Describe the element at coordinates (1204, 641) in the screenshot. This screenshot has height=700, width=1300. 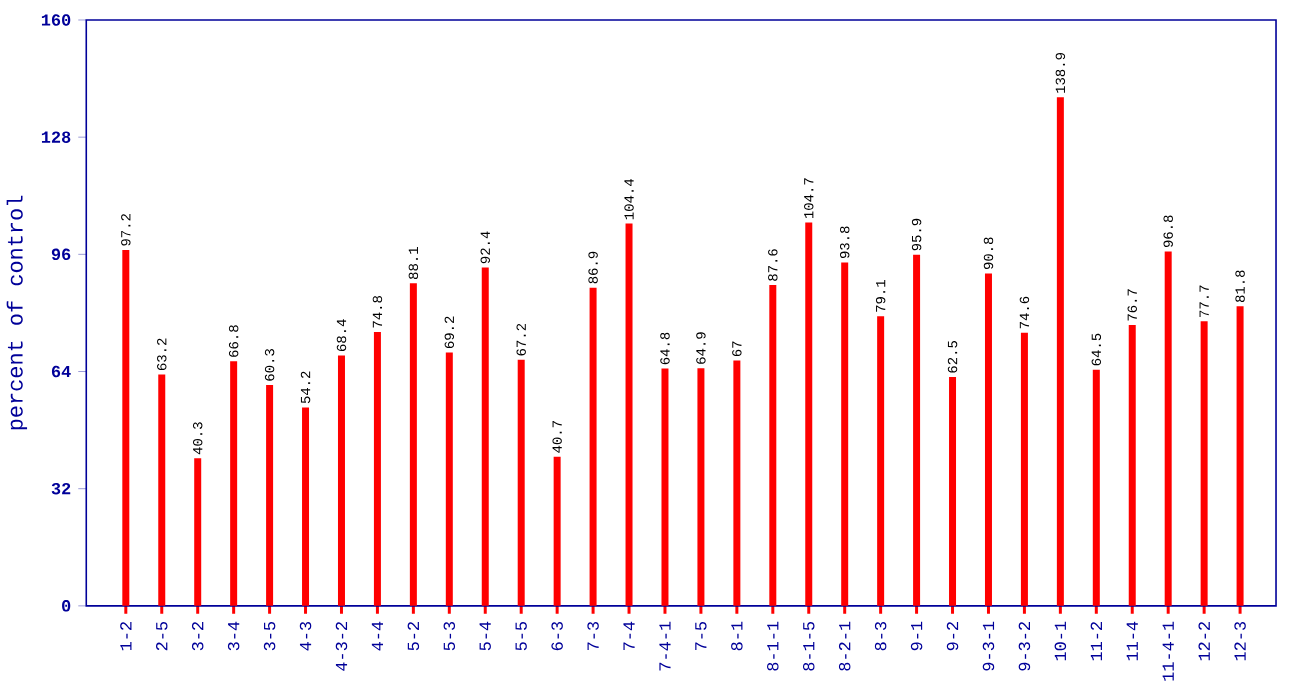
I see `x-tick-label: 12-2` at that location.